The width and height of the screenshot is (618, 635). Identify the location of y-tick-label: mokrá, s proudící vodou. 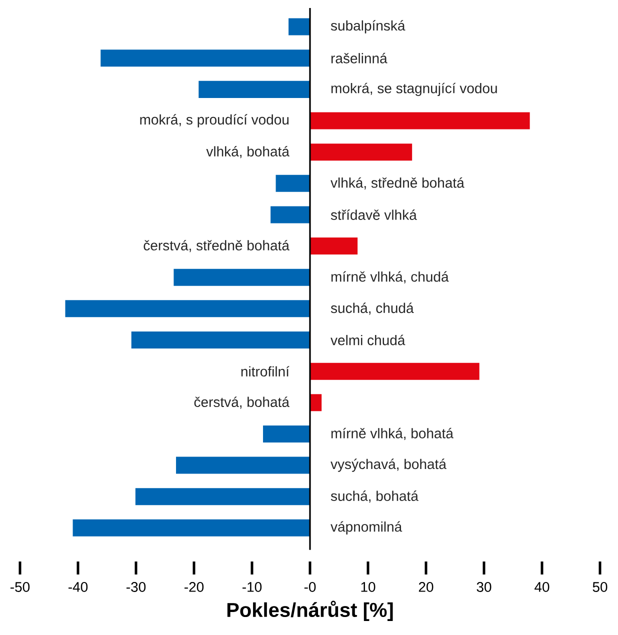
(214, 121).